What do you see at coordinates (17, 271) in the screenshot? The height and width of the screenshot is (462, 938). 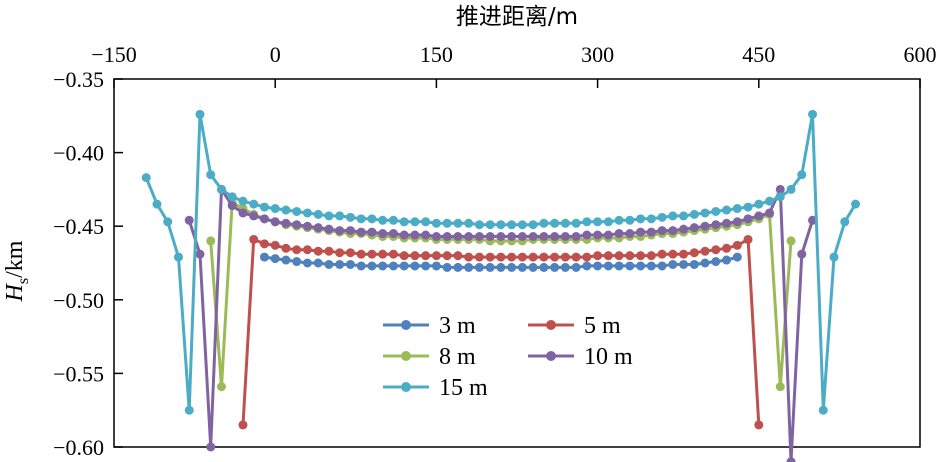 I see `y-axis-title: Hs/km` at bounding box center [17, 271].